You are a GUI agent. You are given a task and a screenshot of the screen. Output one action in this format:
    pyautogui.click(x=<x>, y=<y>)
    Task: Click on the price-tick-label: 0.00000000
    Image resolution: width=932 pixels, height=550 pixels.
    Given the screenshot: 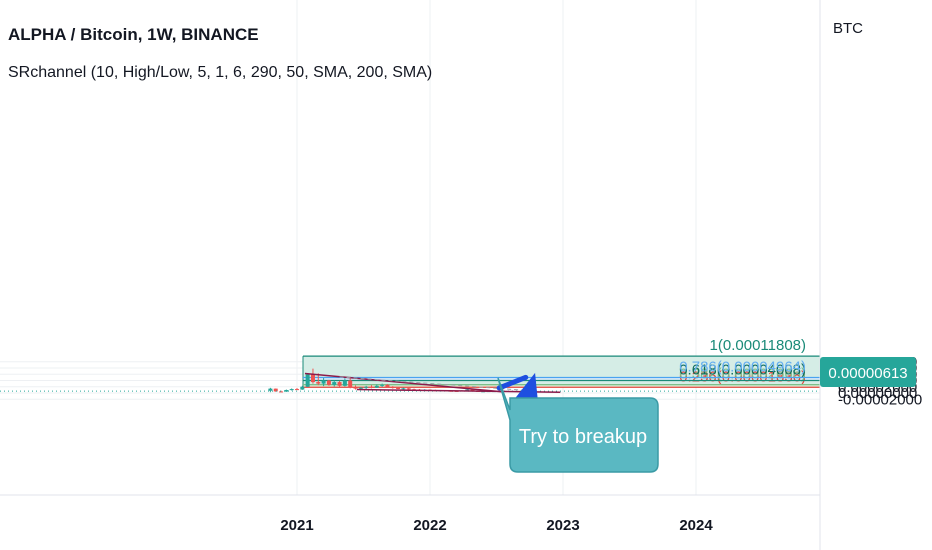 What is the action you would take?
    pyautogui.click(x=877, y=393)
    